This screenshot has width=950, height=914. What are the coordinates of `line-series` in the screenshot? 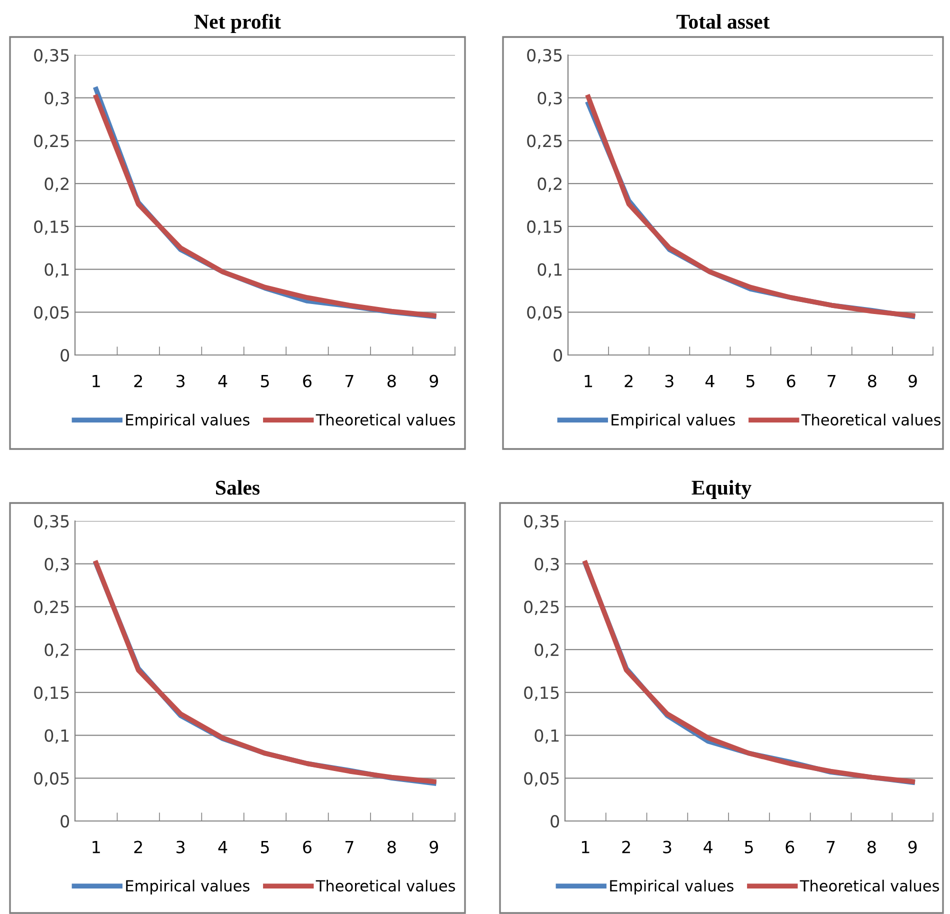 It's located at (751, 206).